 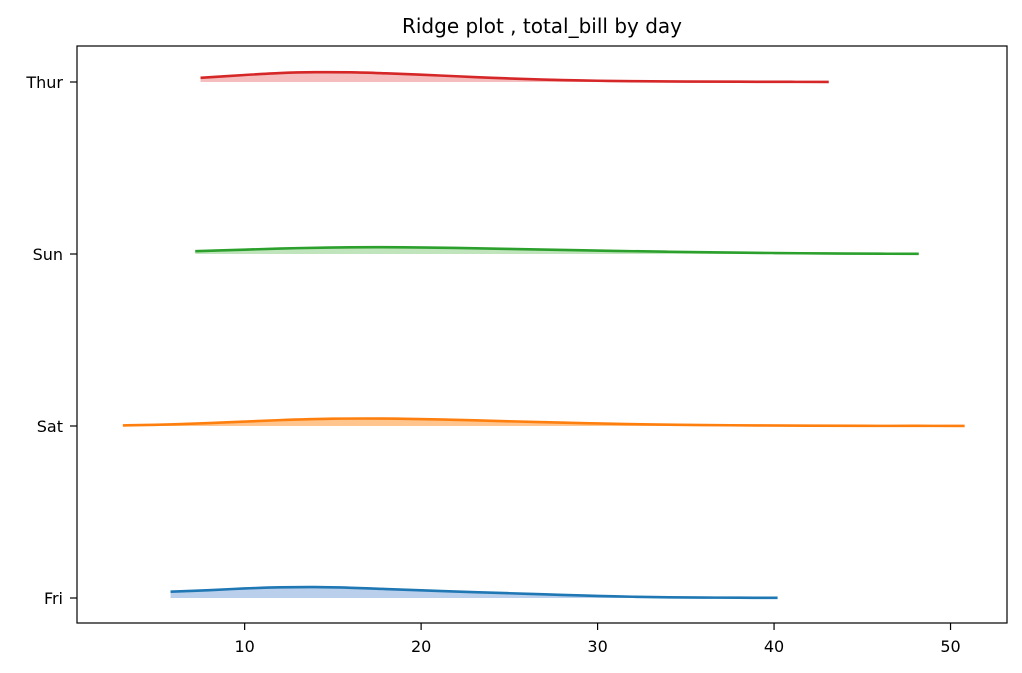 What do you see at coordinates (48, 254) in the screenshot?
I see `y-tick-label-sun: Sun` at bounding box center [48, 254].